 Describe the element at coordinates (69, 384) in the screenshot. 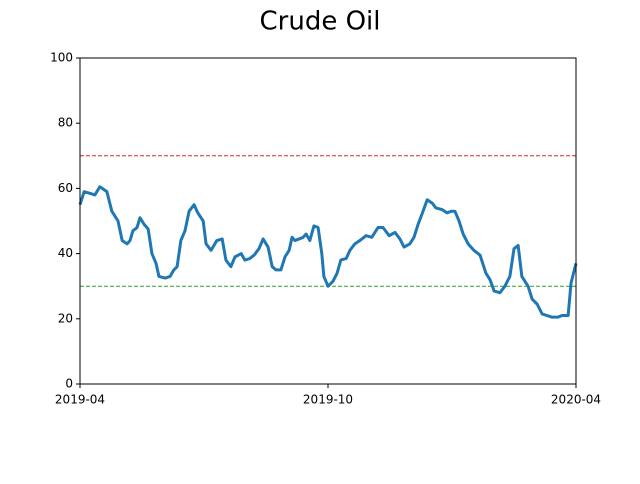

I see `y-tick-label: 0` at that location.